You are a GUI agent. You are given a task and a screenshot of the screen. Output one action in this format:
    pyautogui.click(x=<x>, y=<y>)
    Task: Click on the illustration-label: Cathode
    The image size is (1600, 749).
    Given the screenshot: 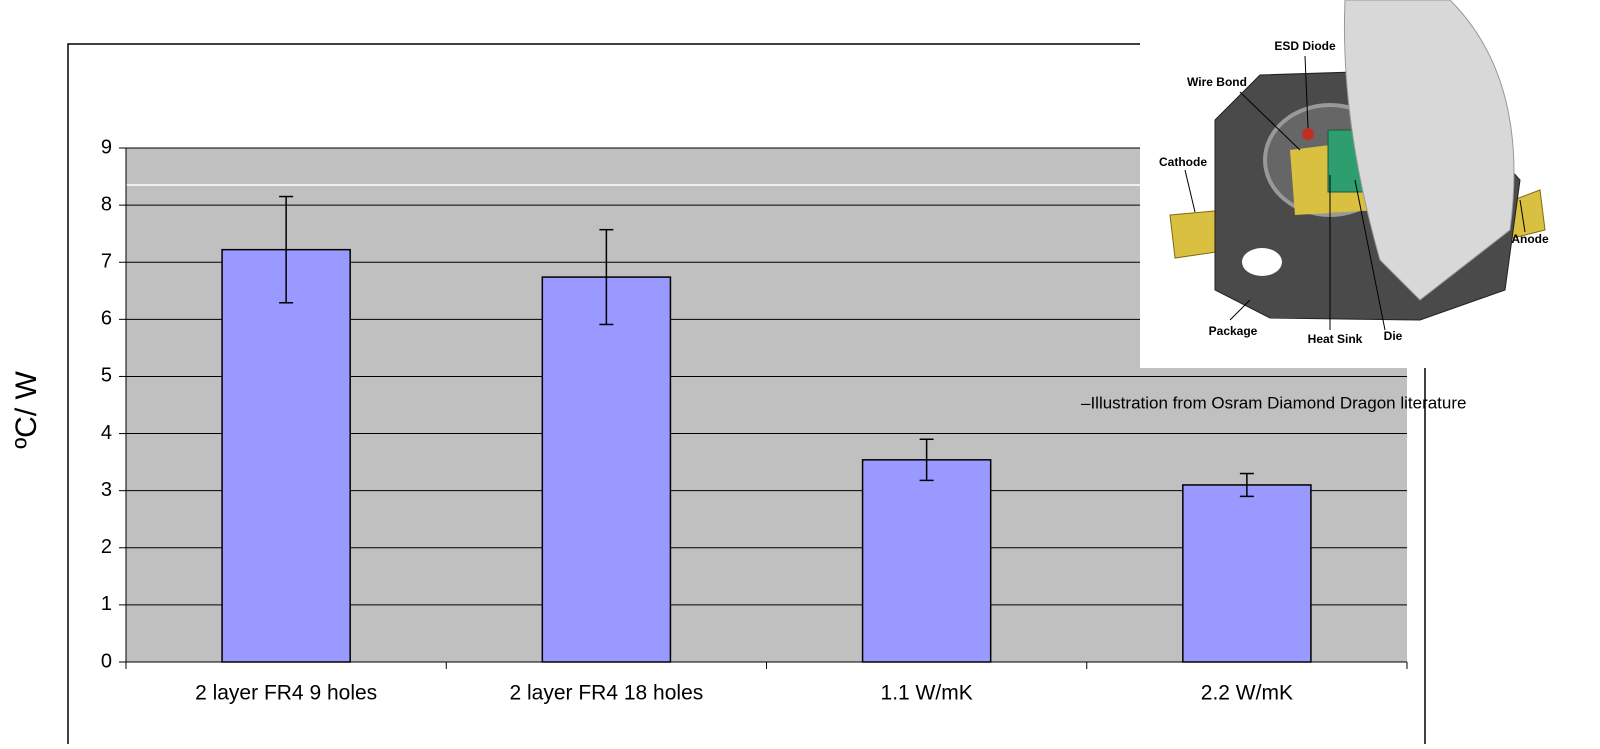 What is the action you would take?
    pyautogui.click(x=1183, y=162)
    